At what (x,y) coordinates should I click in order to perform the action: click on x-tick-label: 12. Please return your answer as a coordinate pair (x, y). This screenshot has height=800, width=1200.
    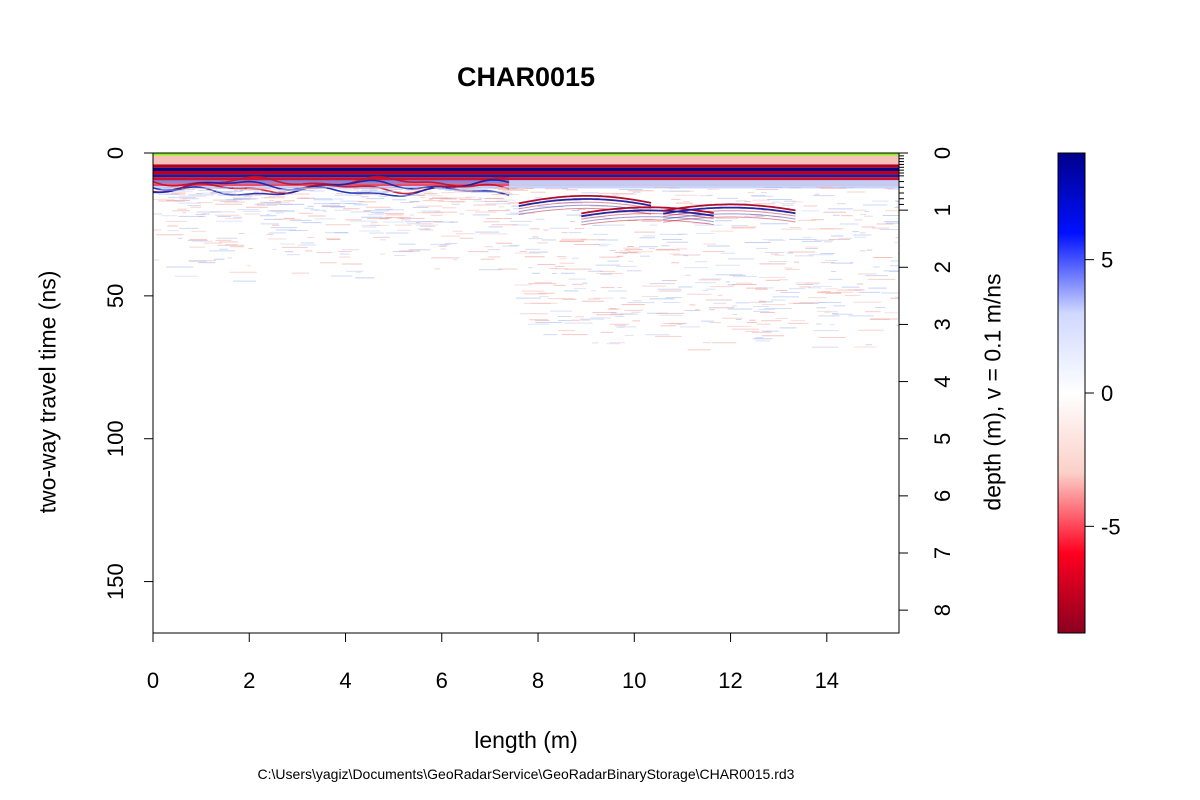
    Looking at the image, I should click on (730, 680).